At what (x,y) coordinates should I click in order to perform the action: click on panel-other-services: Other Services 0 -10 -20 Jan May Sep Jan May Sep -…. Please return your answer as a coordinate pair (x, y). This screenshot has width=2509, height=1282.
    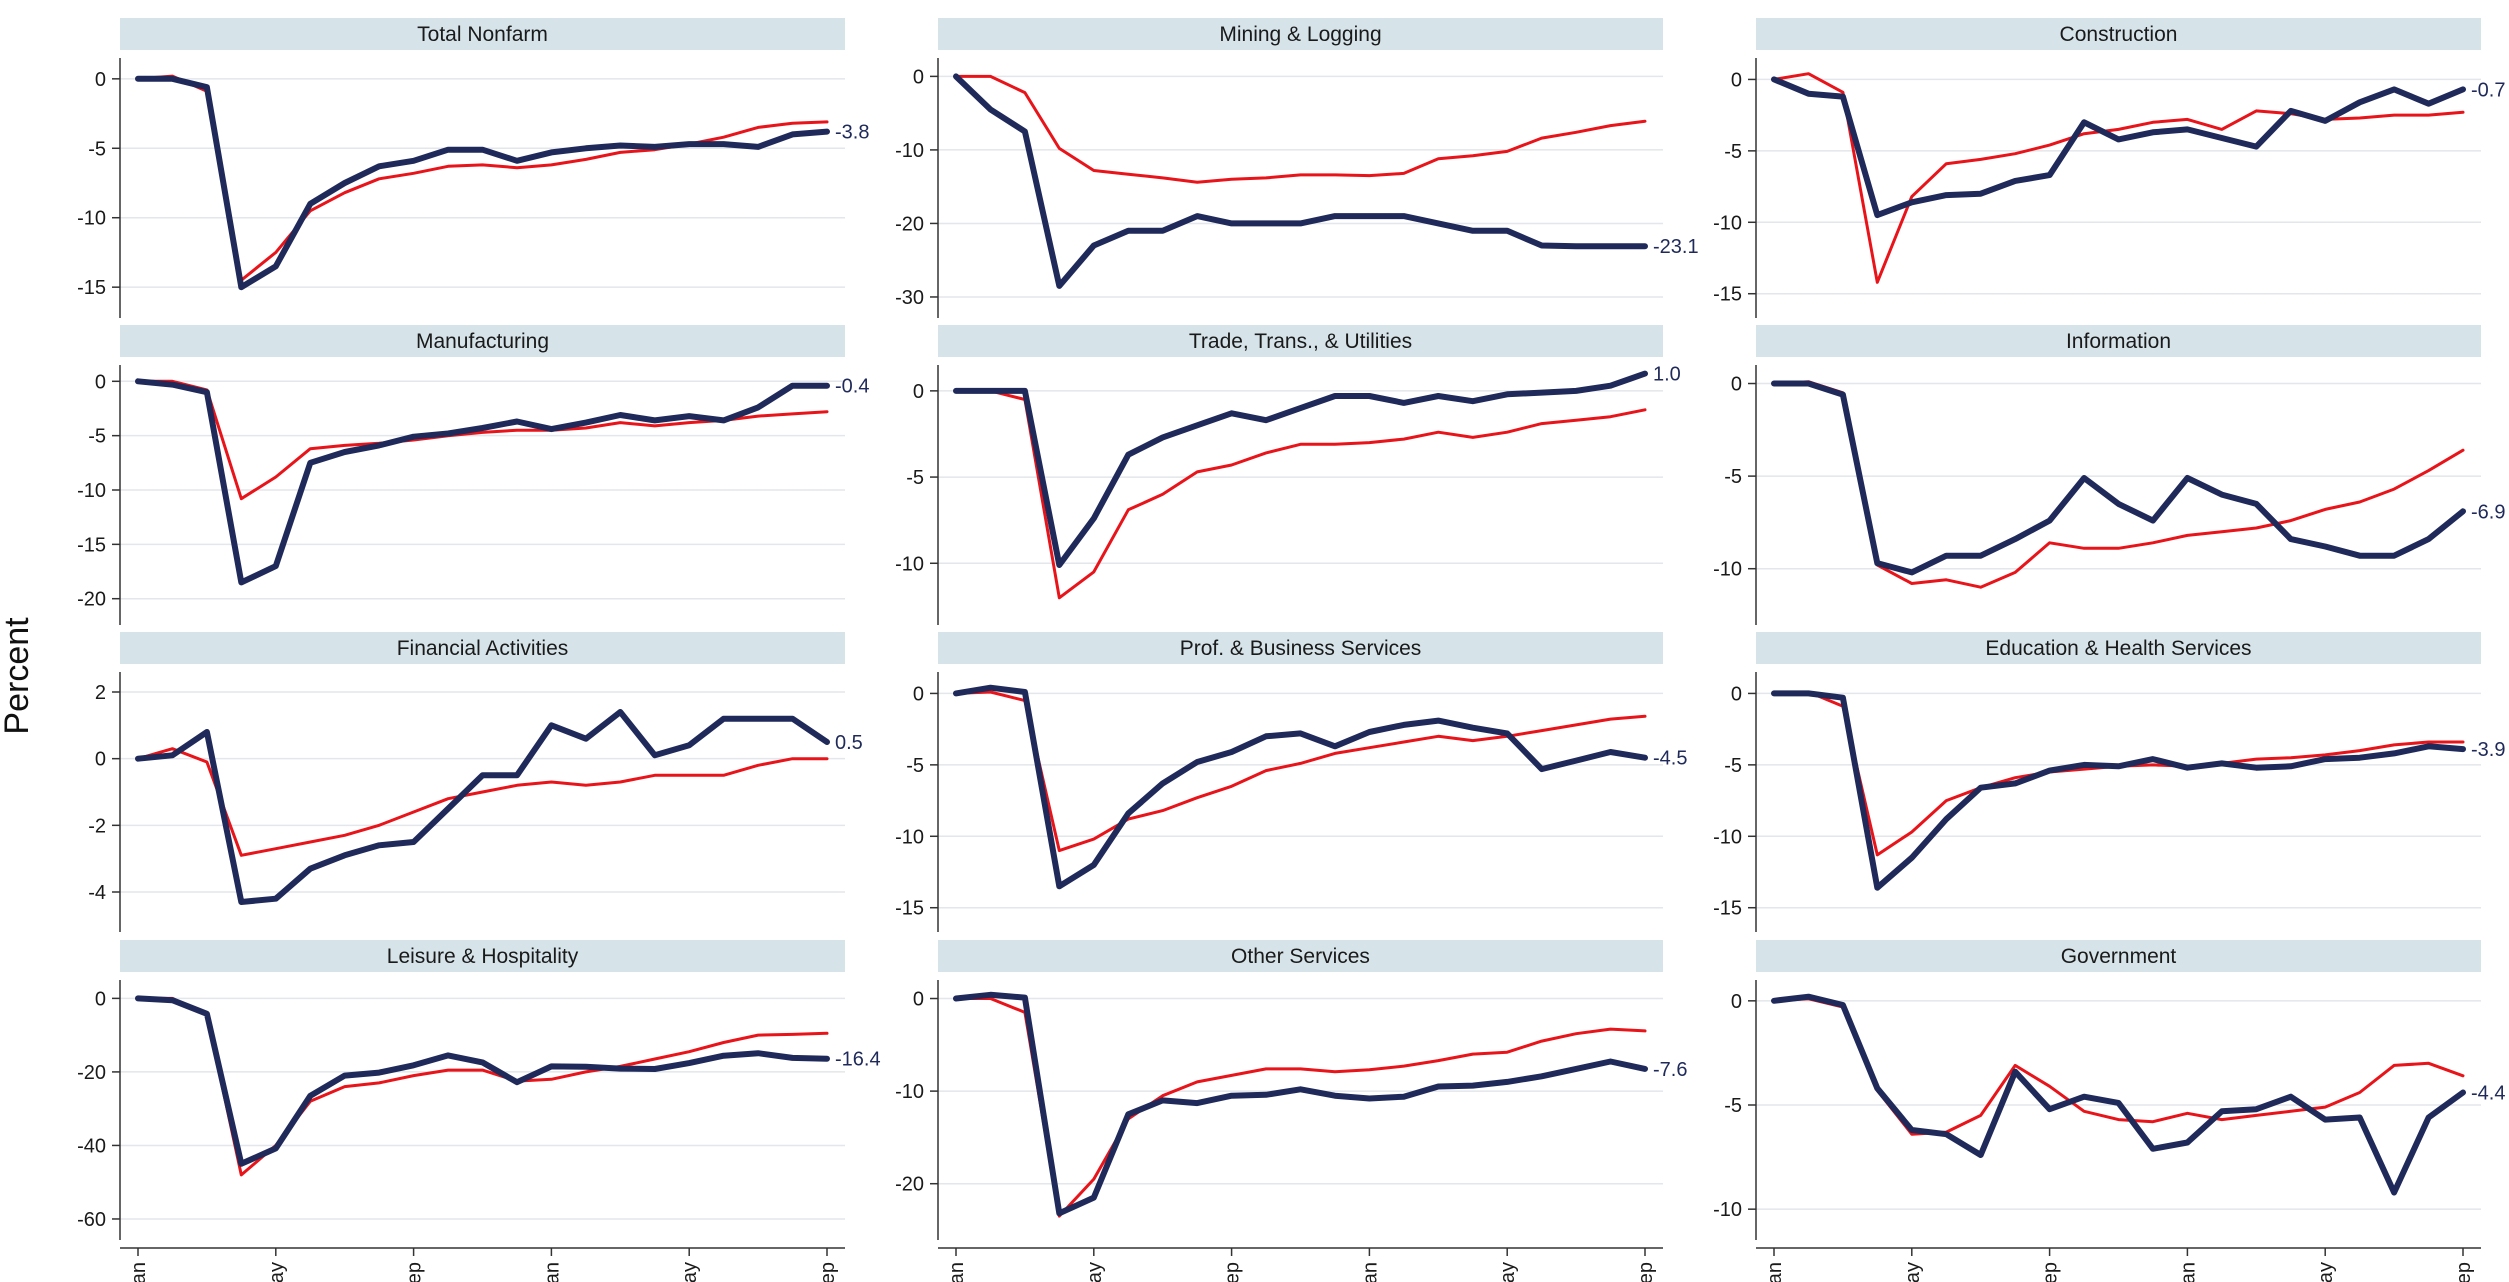
    Looking at the image, I should click on (1291, 1111).